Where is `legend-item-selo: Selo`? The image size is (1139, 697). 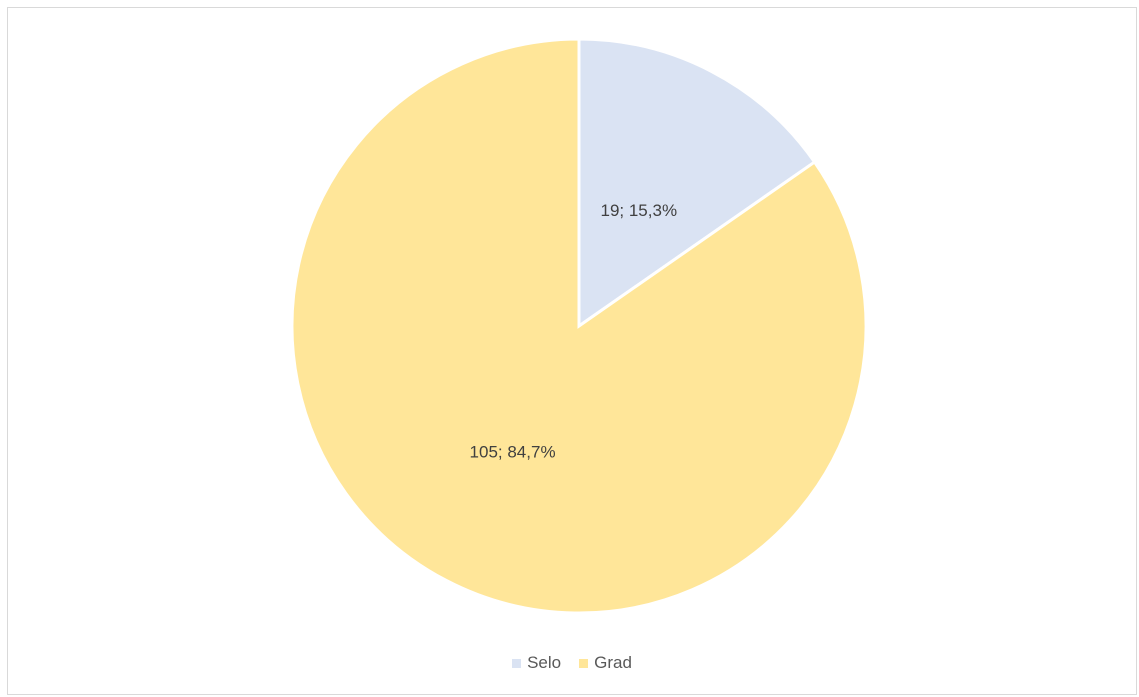
legend-item-selo: Selo is located at coordinates (536, 663).